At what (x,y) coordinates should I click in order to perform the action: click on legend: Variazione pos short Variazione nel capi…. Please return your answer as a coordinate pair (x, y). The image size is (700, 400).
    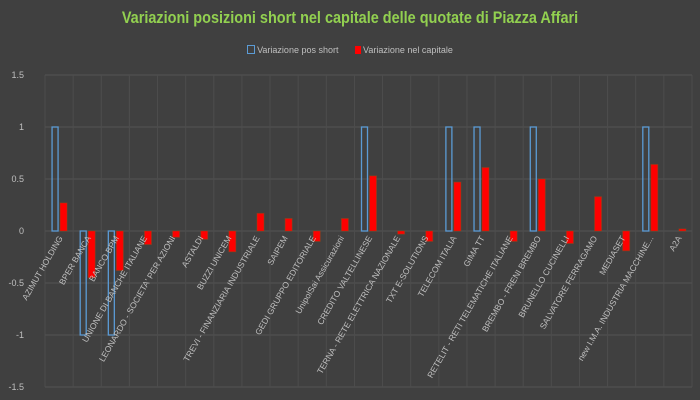
    Looking at the image, I should click on (350, 49).